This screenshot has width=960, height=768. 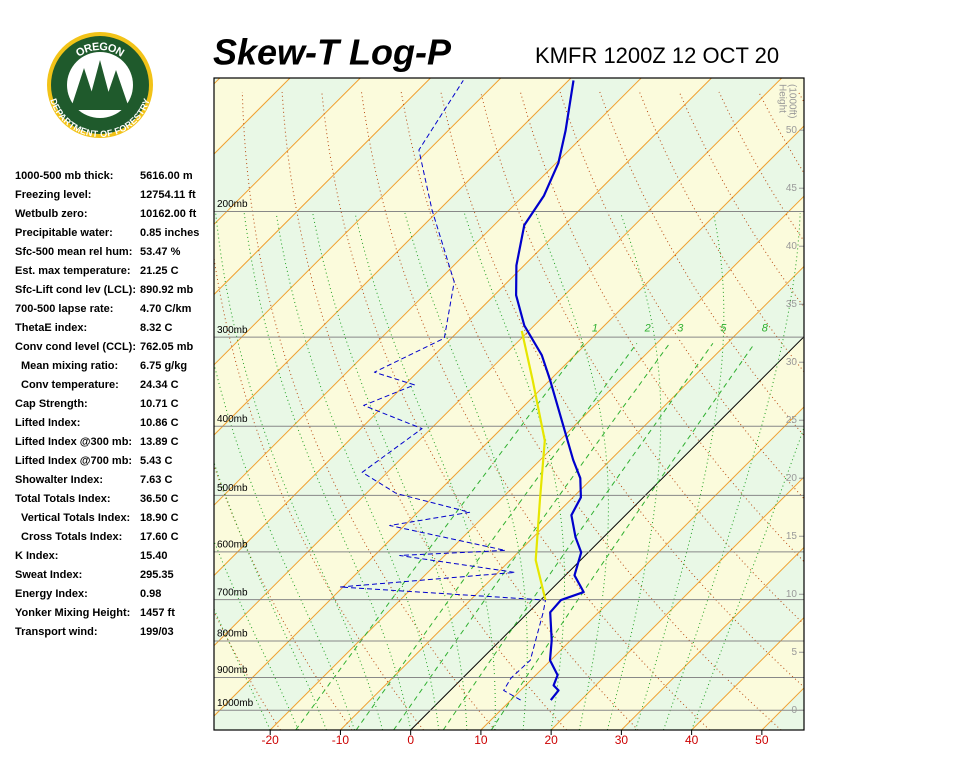 I want to click on y-tick-label: 500mb, so click(x=232, y=488).